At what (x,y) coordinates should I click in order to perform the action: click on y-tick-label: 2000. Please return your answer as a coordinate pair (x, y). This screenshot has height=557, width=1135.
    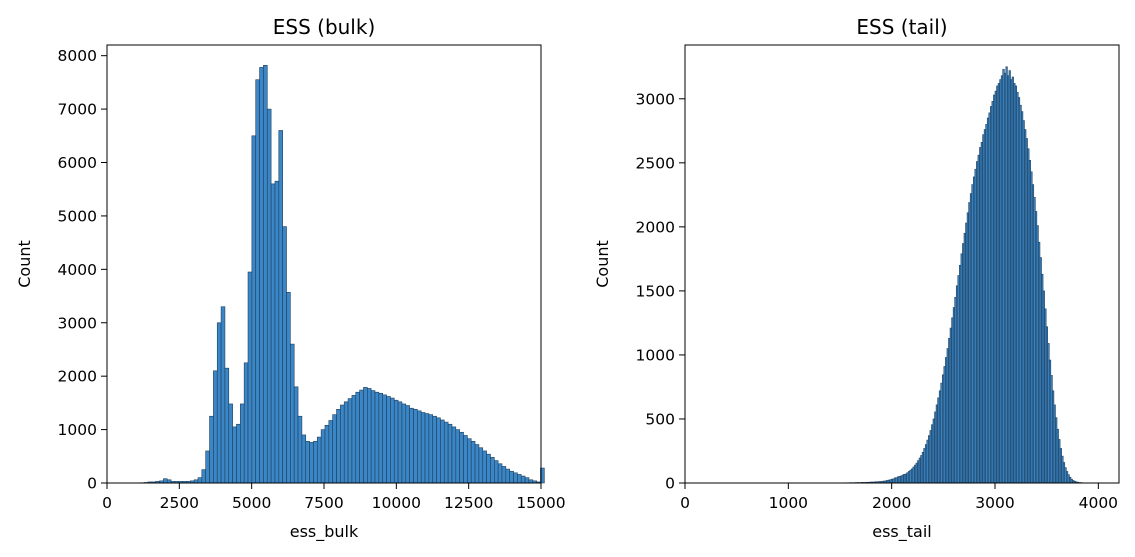
    Looking at the image, I should click on (655, 227).